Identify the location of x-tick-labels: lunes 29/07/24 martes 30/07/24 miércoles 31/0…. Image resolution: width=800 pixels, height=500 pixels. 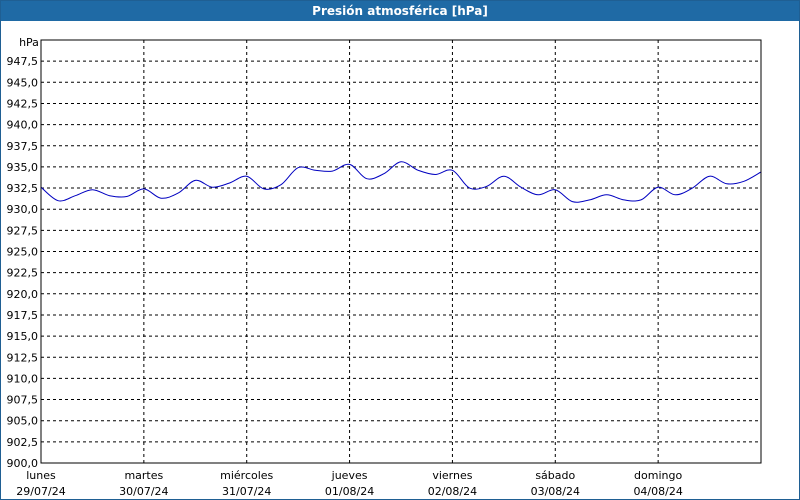
(349, 483).